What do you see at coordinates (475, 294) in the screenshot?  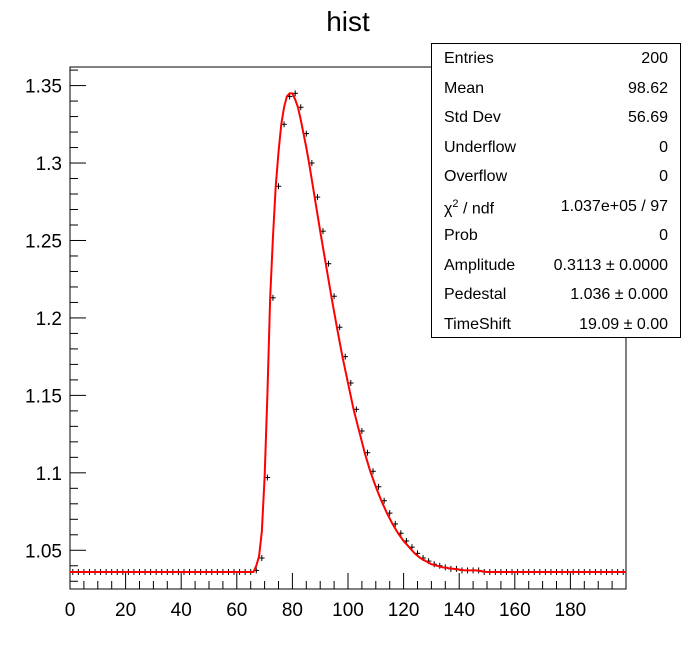 I see `stat-key: Pedestal` at bounding box center [475, 294].